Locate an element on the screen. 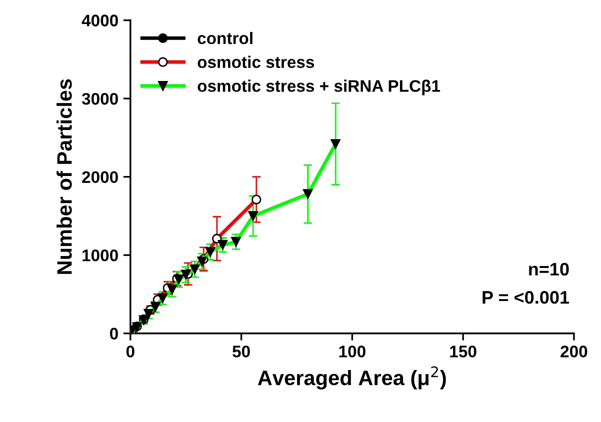 This screenshot has height=422, width=601. legend-label: osmotic stress is located at coordinates (256, 62).